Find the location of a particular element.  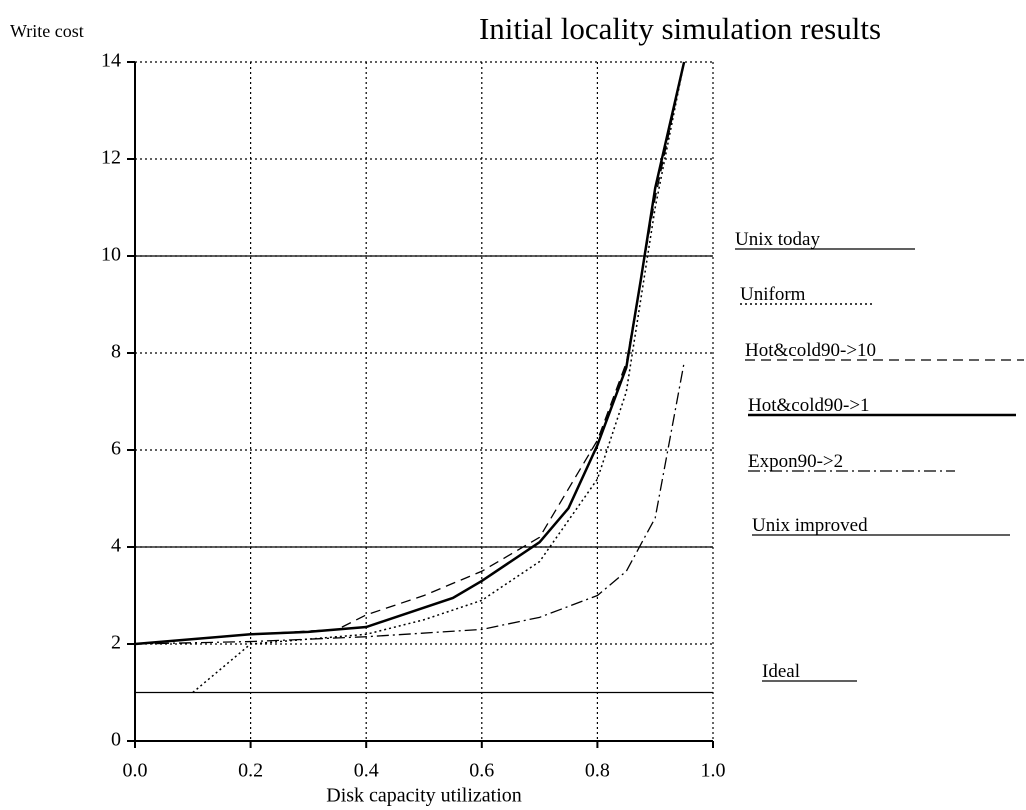

x-axis-label: Disk capacity utilization is located at coordinates (424, 796).